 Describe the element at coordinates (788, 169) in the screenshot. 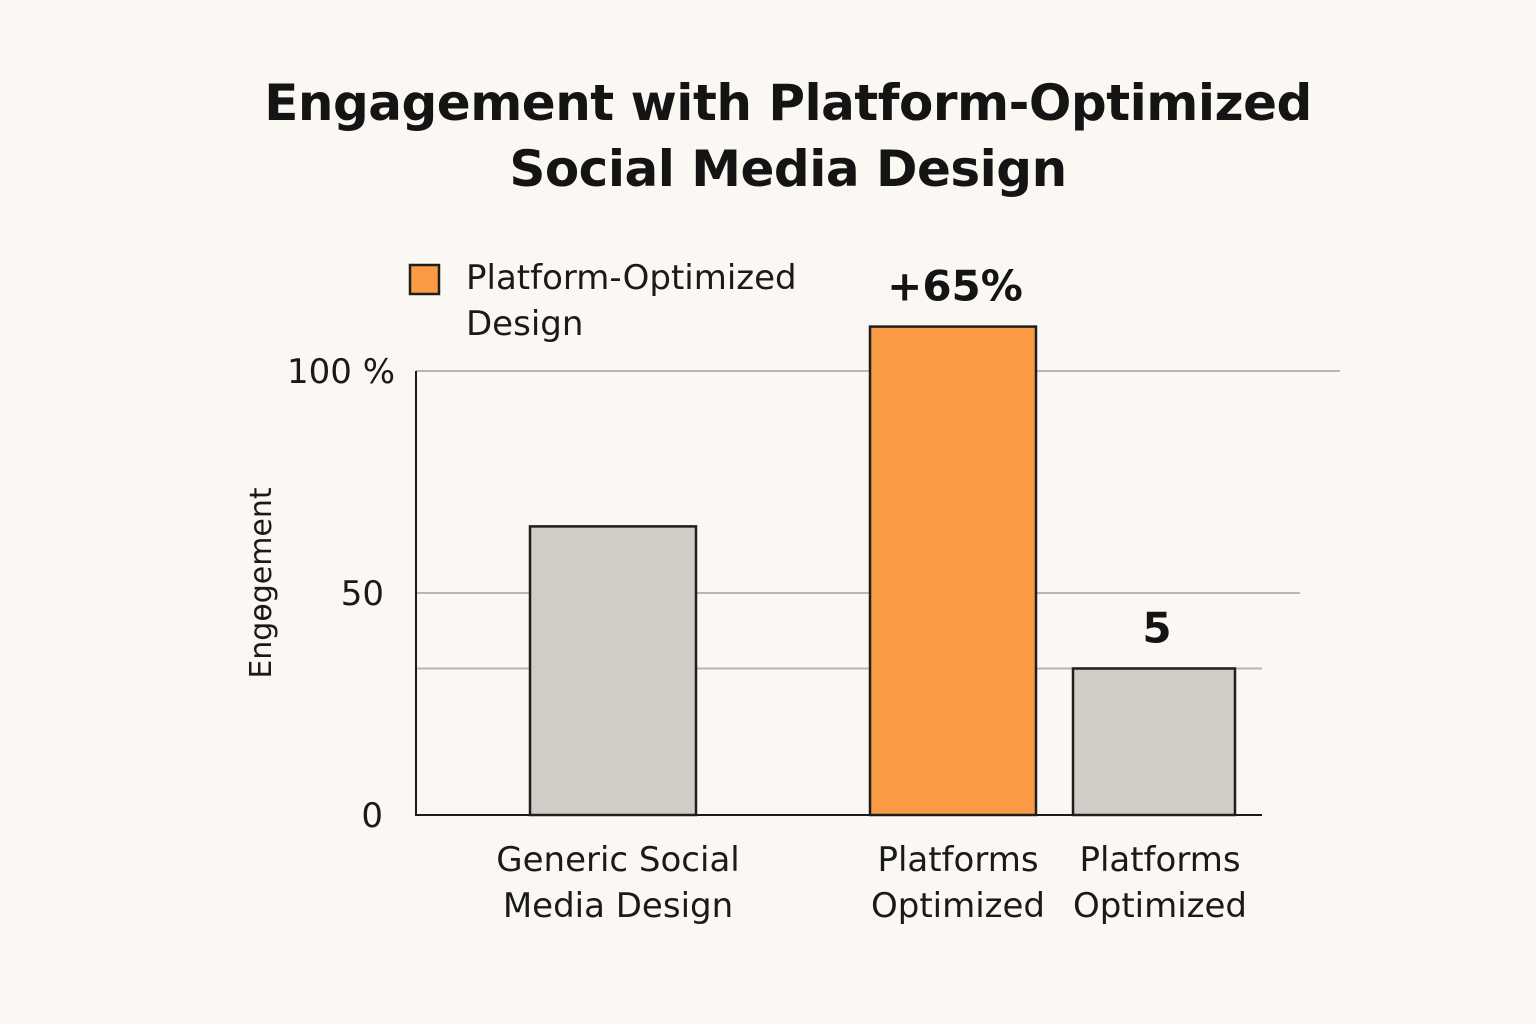

I see `chart-title-line-2: Social Media Design` at that location.